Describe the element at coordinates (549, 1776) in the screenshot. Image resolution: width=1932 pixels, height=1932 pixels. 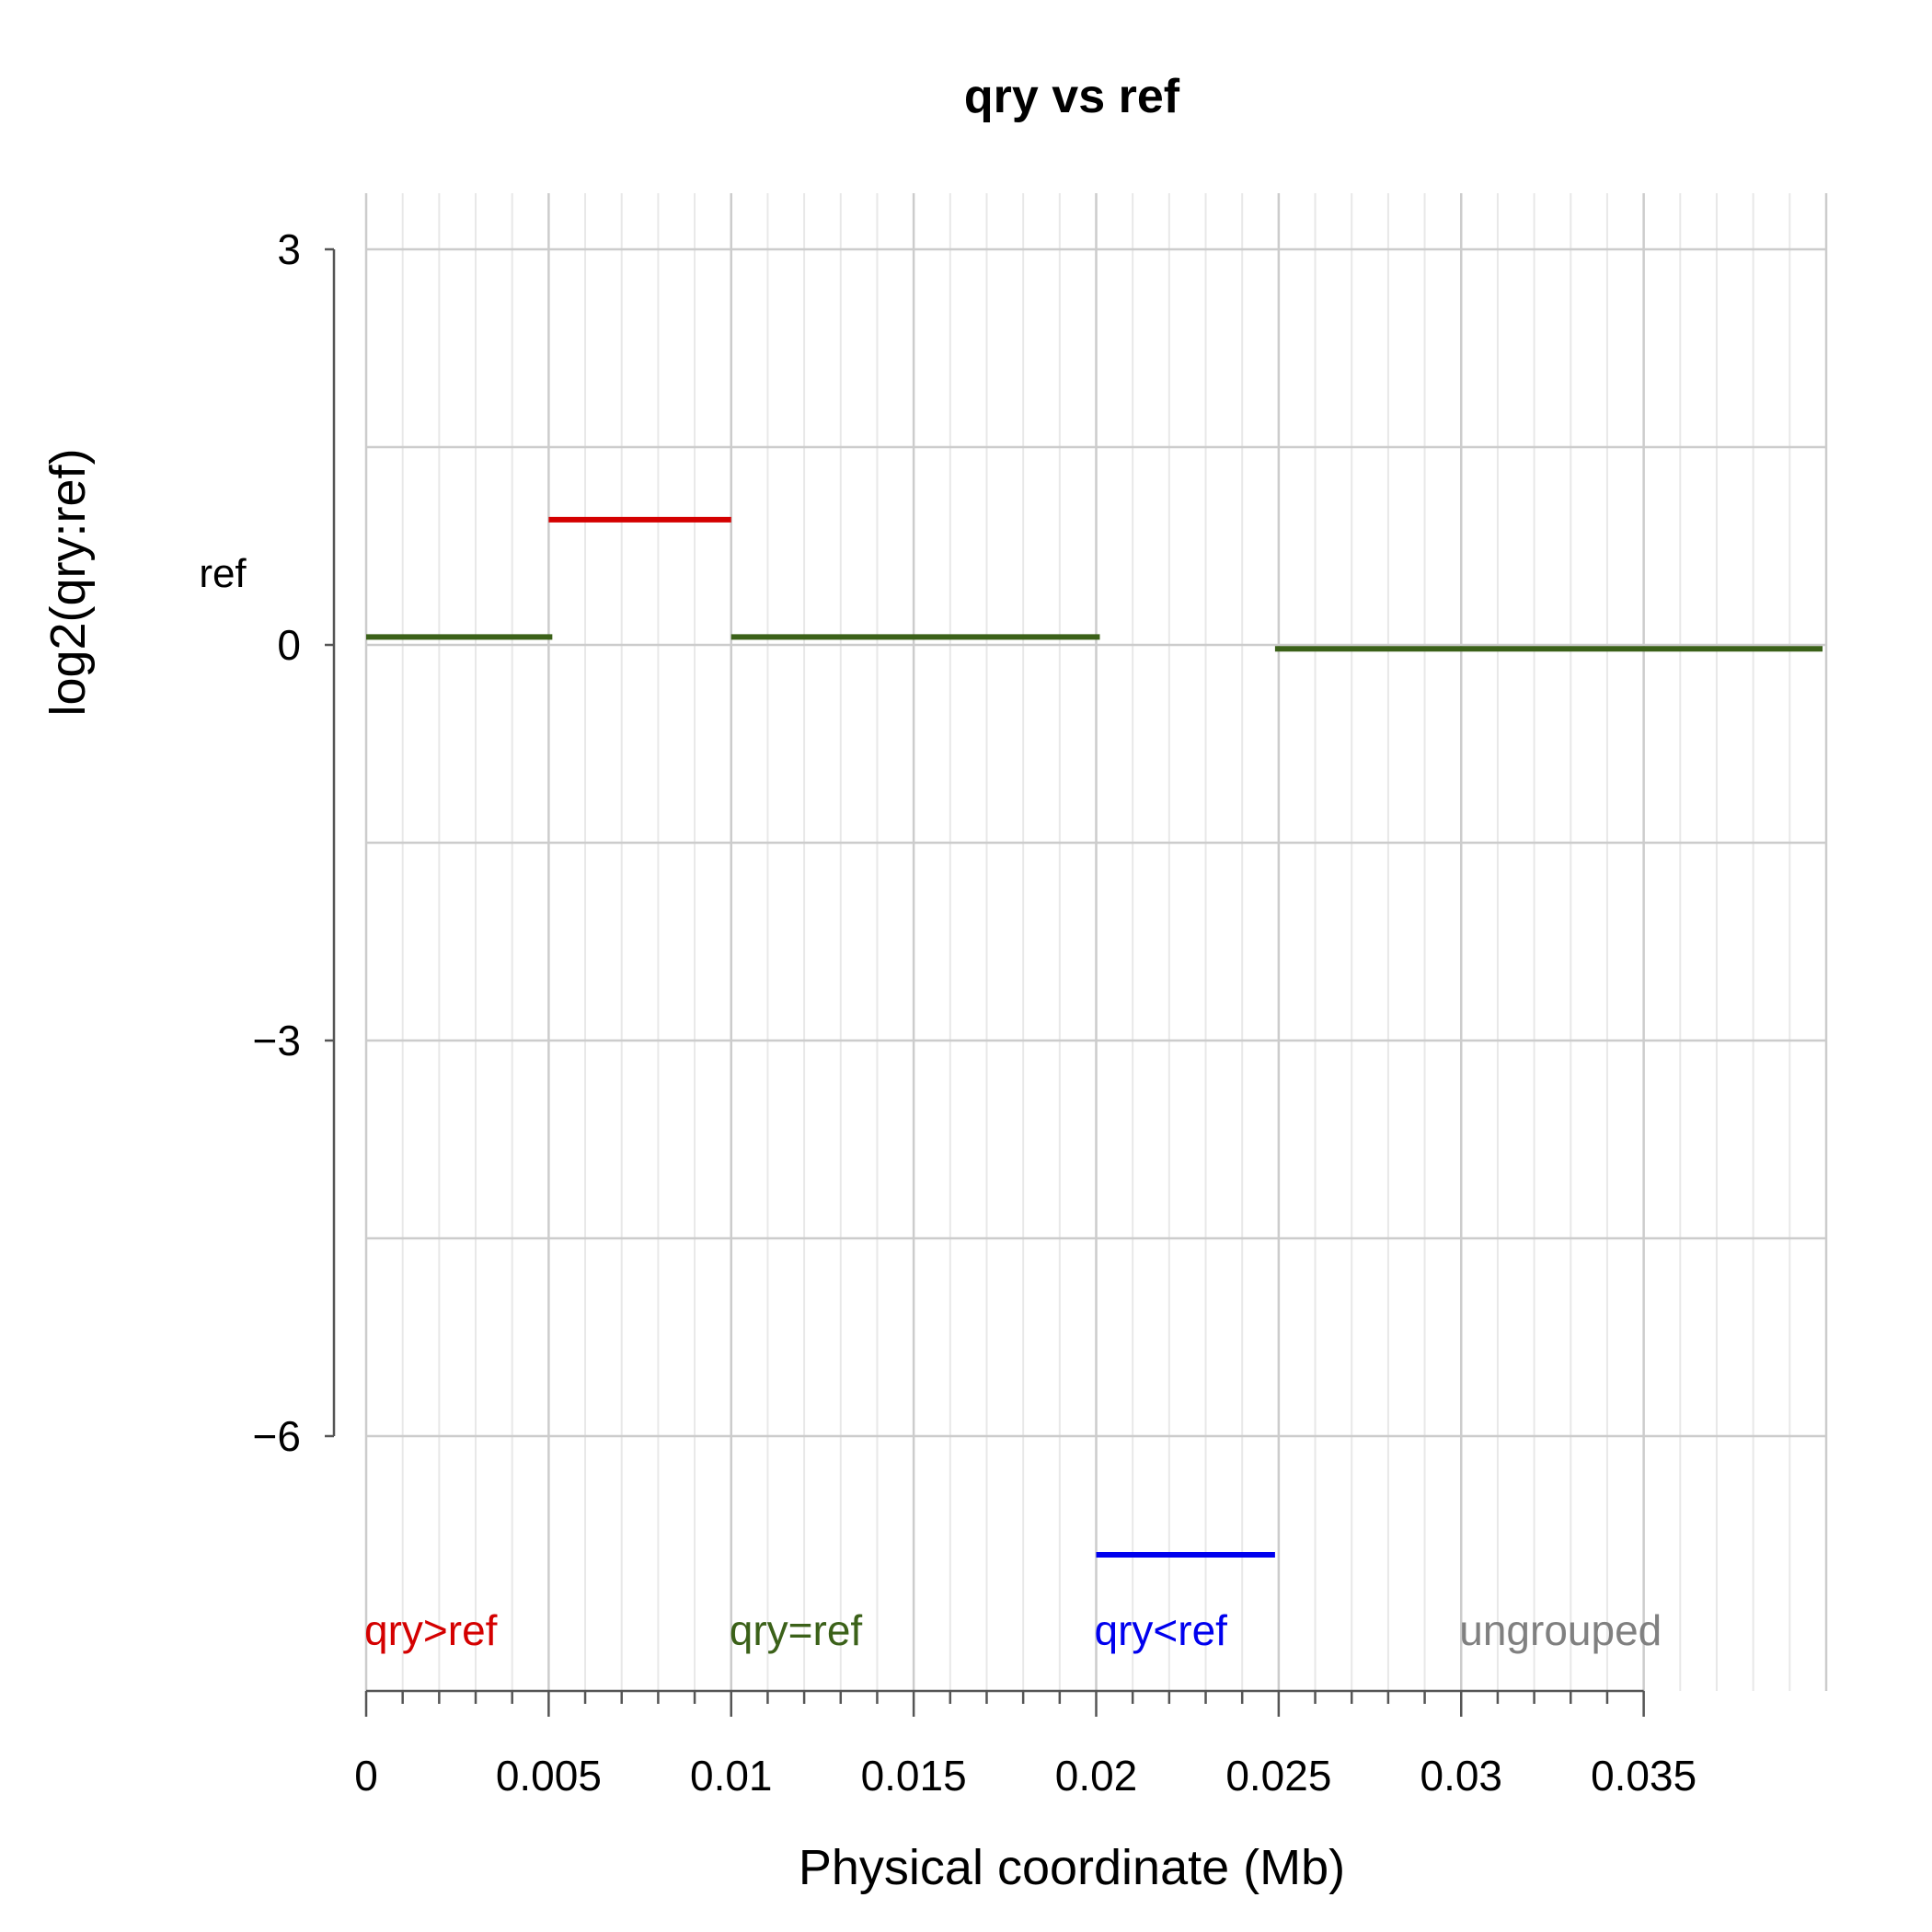
I see `x-tick-label: 0.005` at that location.